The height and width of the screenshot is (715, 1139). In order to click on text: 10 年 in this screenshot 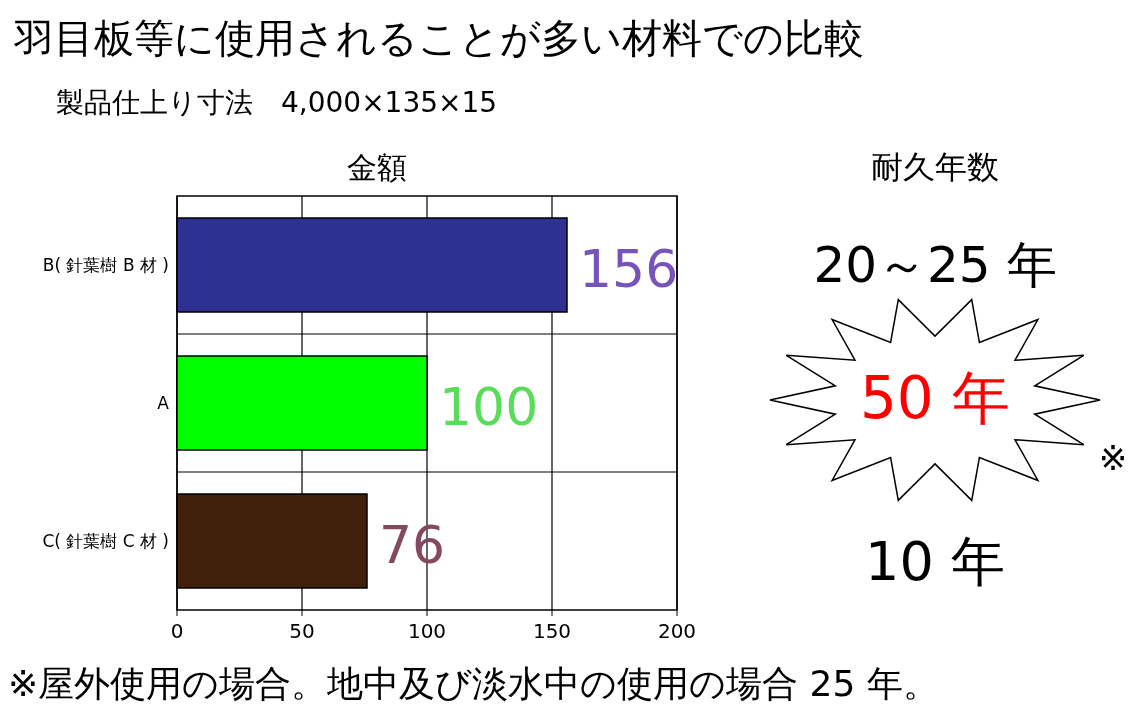, I will do `click(935, 561)`.